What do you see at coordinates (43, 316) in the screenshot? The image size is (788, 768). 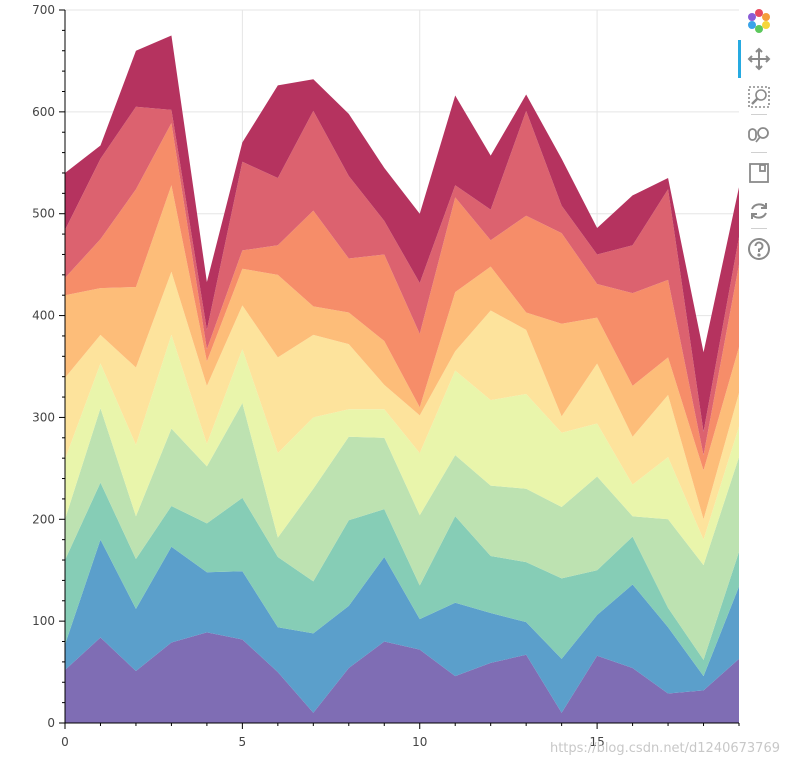 I see `y-tick-label: 400` at bounding box center [43, 316].